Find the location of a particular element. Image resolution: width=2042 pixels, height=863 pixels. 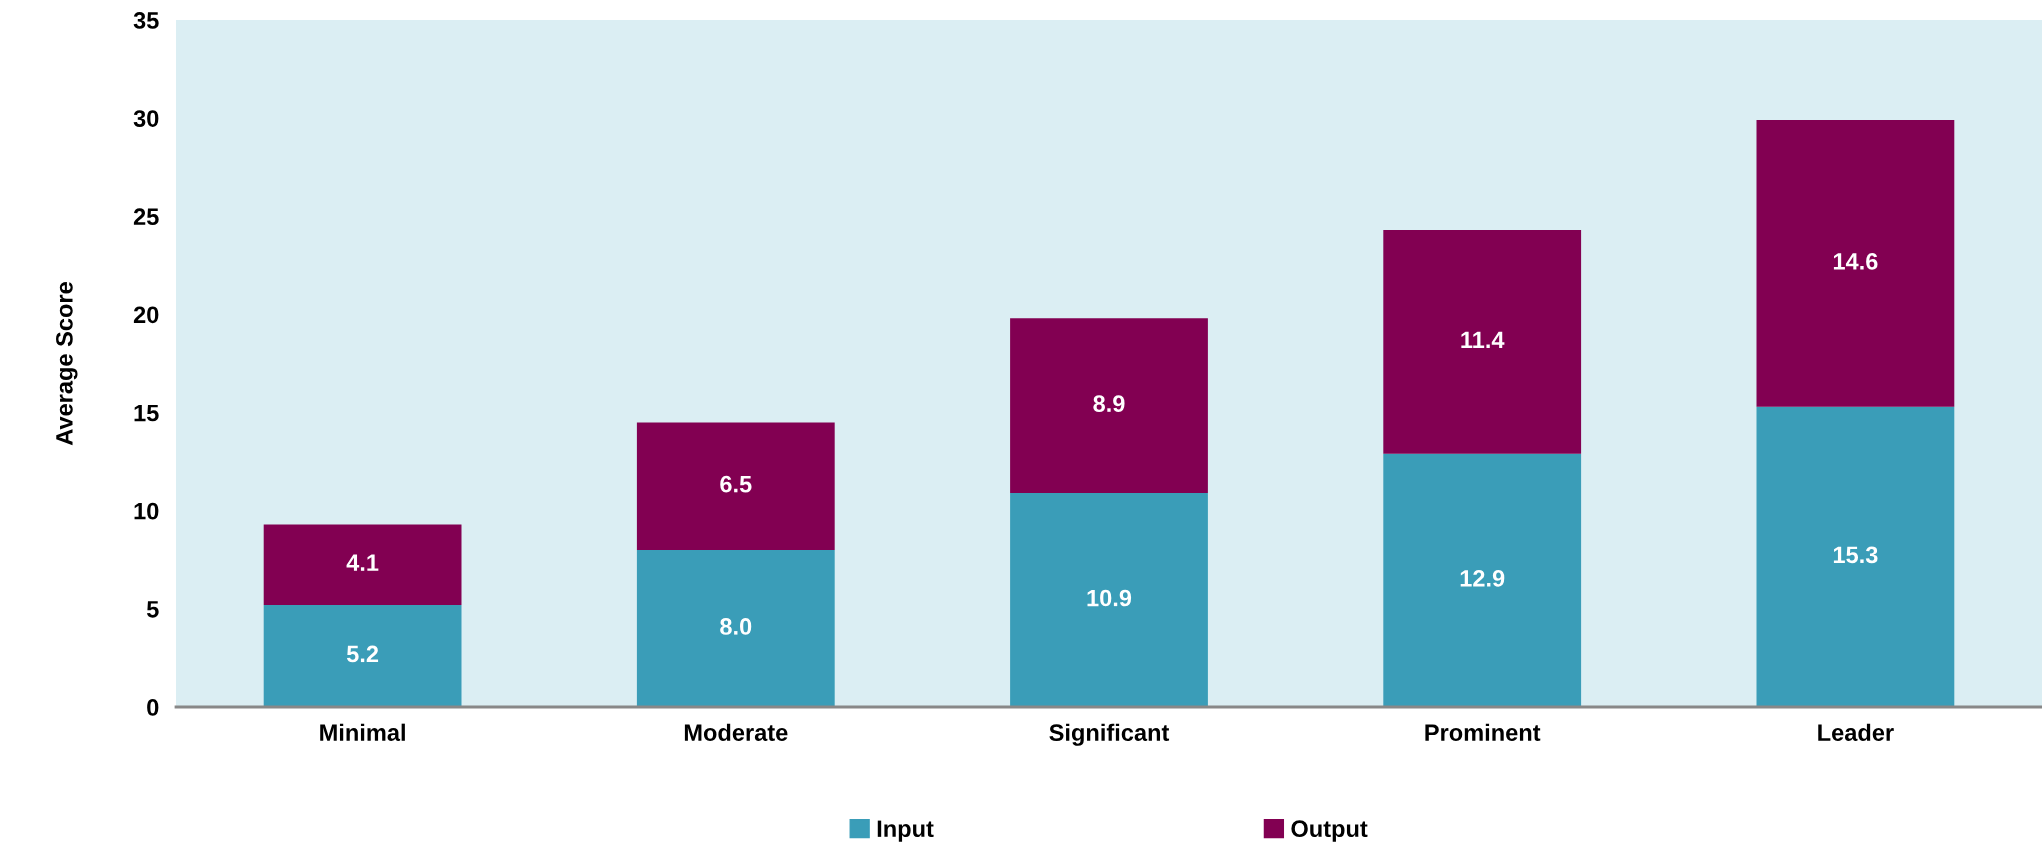

data-label: 14.6 is located at coordinates (1855, 261).